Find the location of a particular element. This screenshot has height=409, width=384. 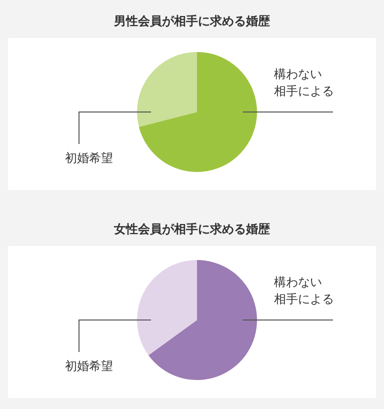

chart-title: 男性会員が相手に求める婚歴 is located at coordinates (192, 21).